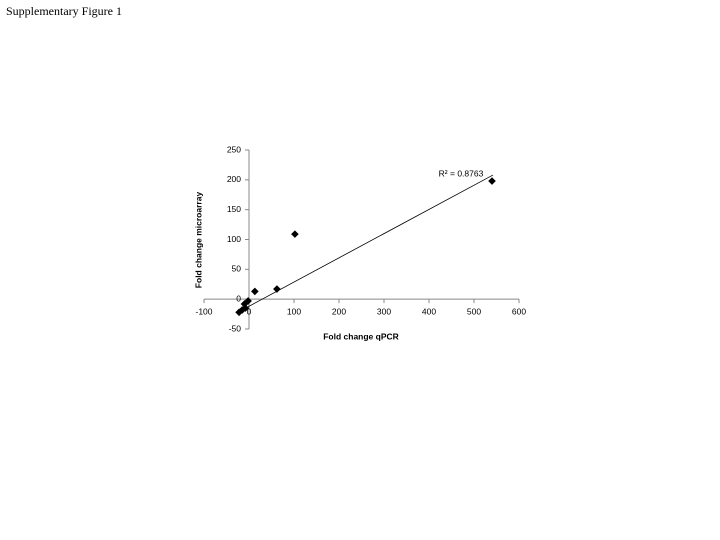 This screenshot has height=540, width=720. What do you see at coordinates (249, 311) in the screenshot?
I see `x-tick-label: 0` at bounding box center [249, 311].